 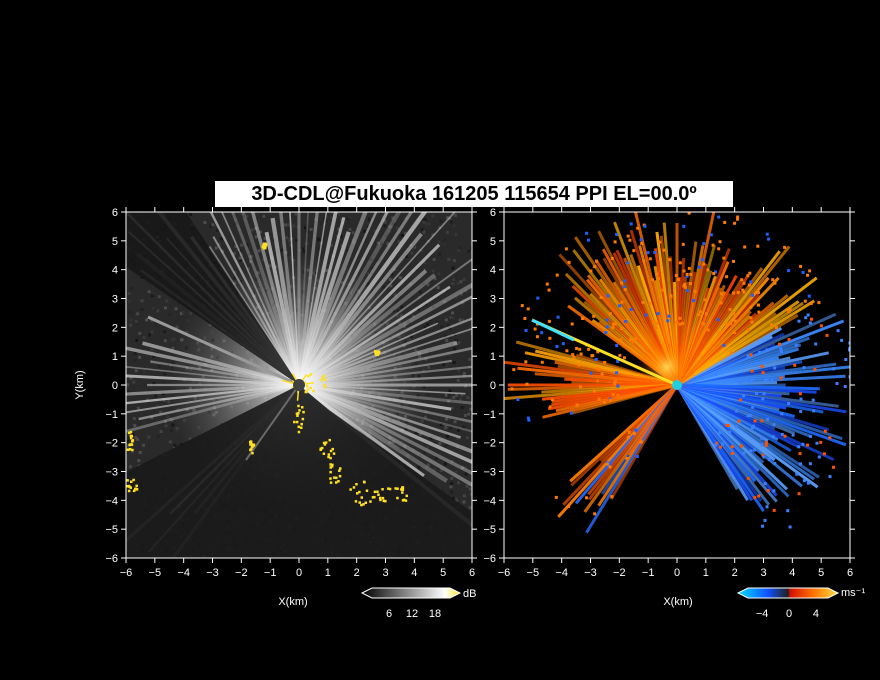 I want to click on right-ytick-label: 2, so click(x=493, y=328).